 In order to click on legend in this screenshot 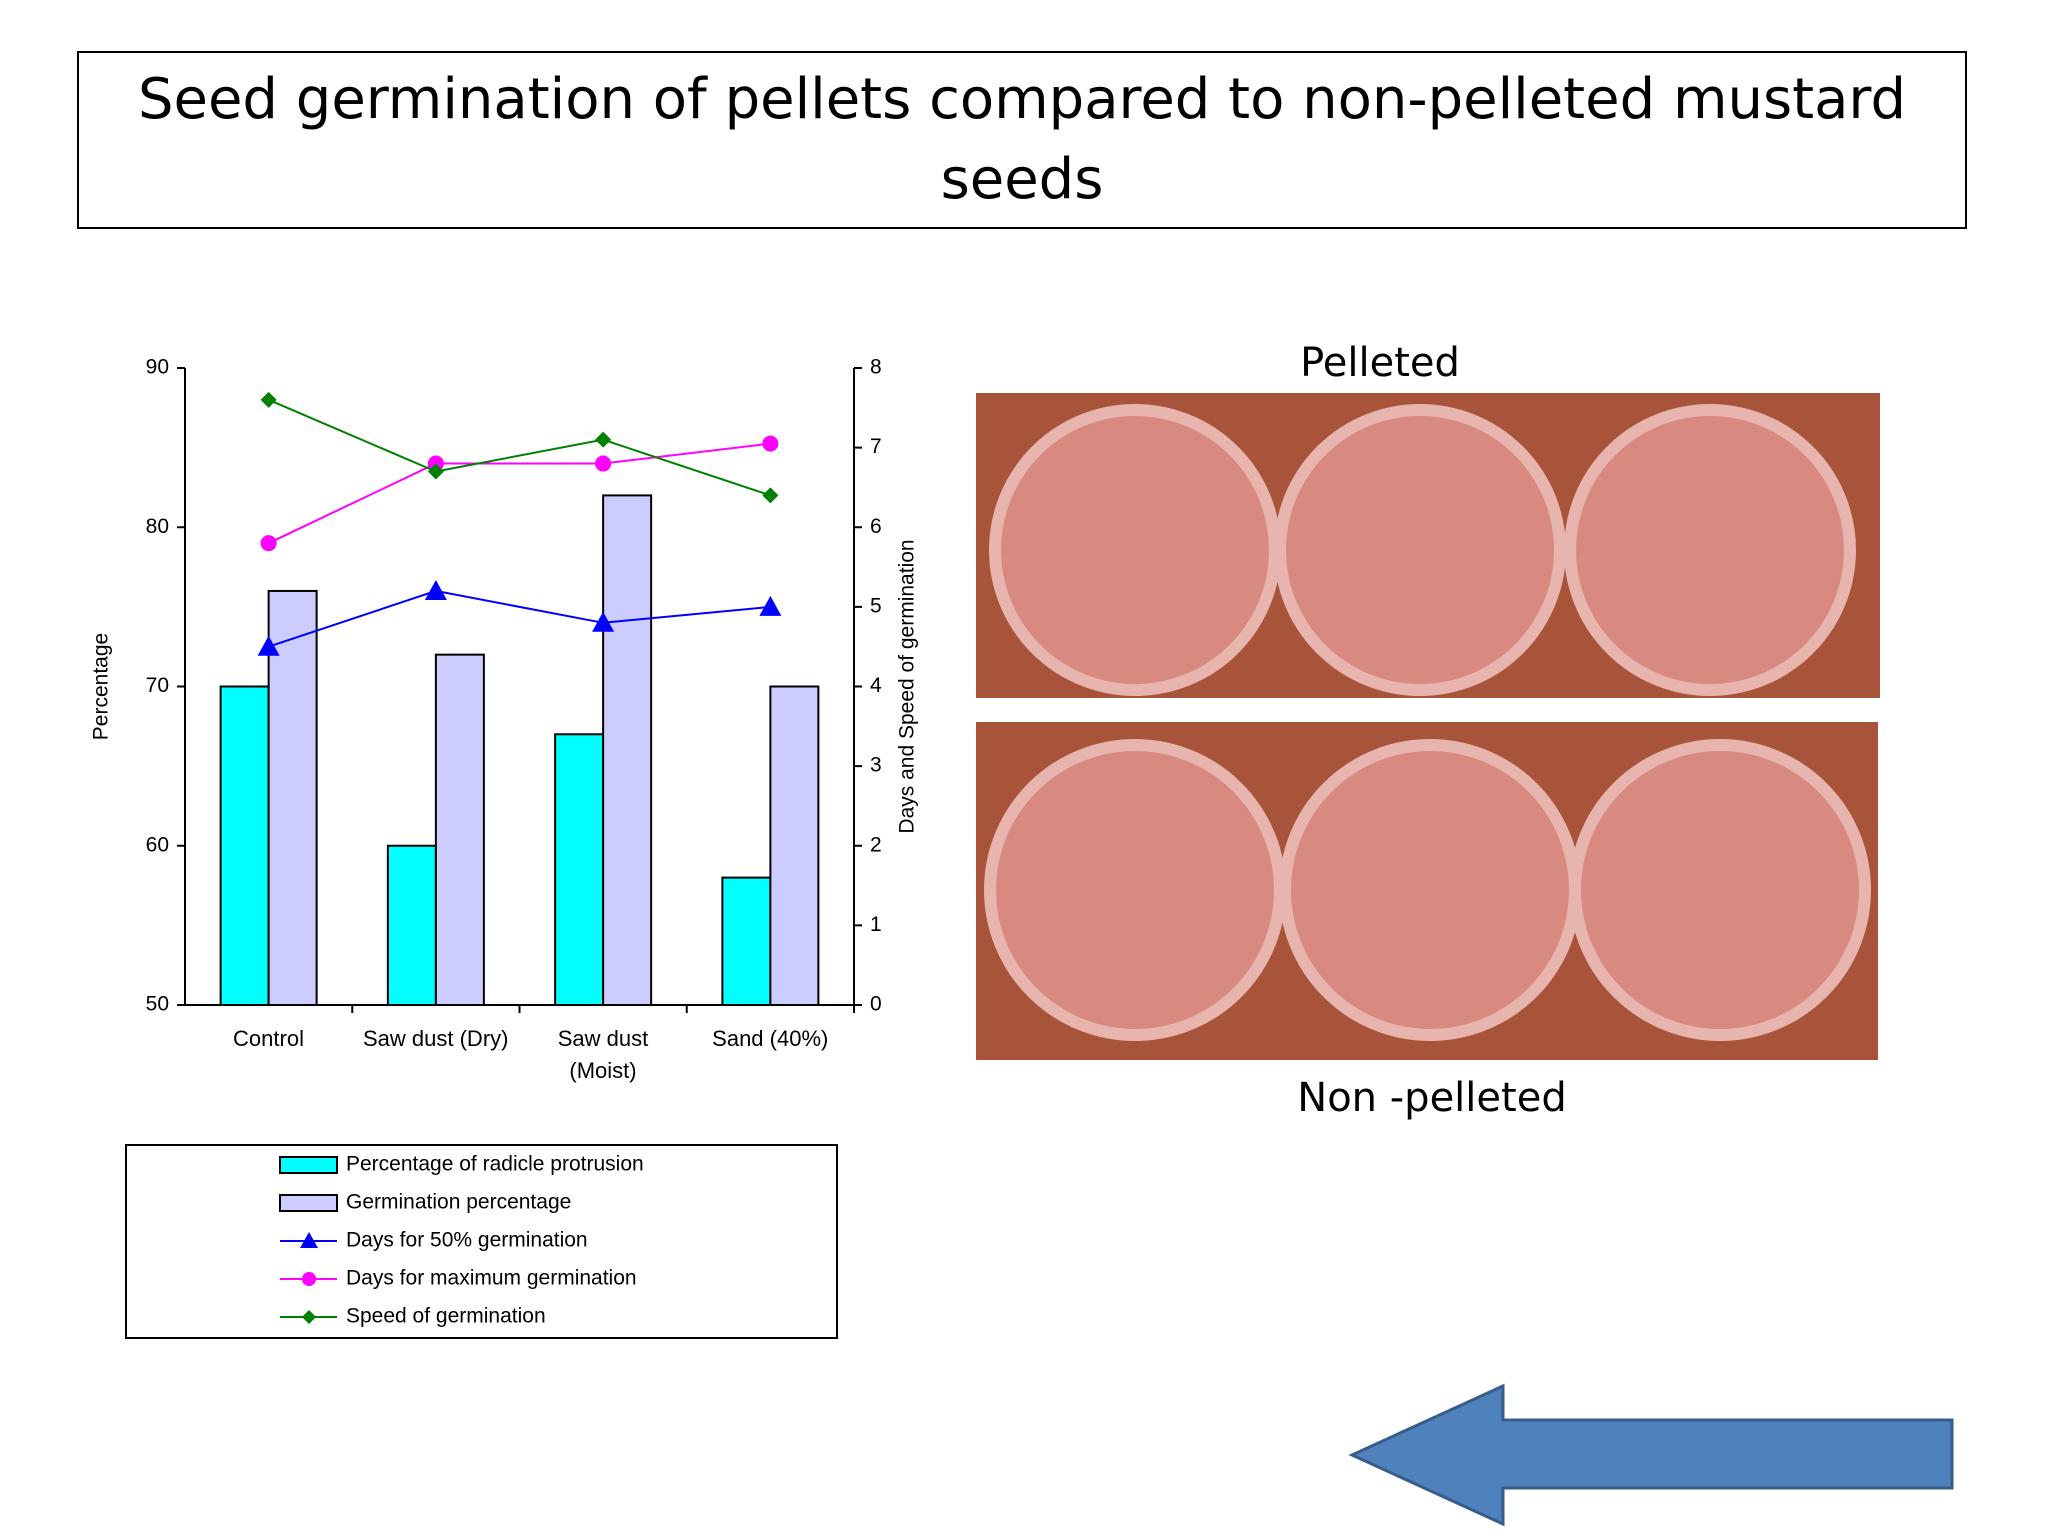, I will do `click(481, 1241)`.